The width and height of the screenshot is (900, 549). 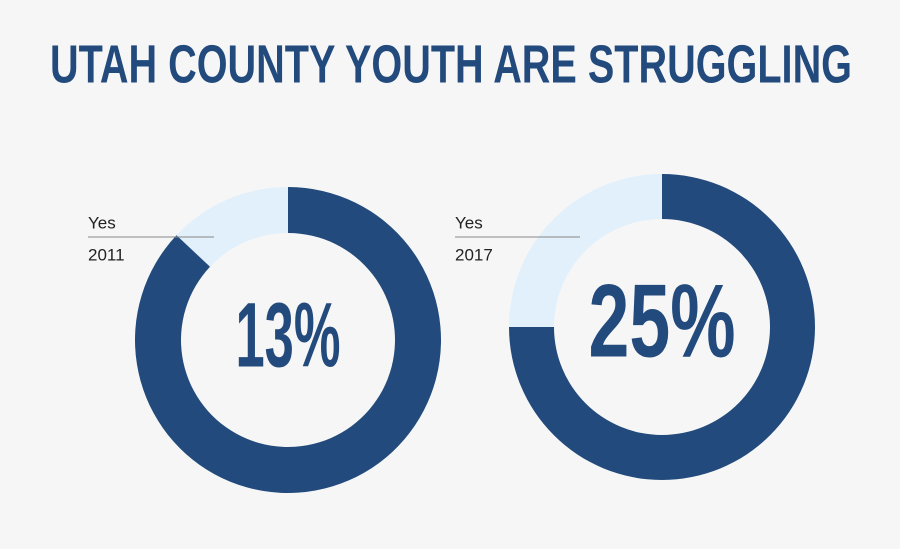 What do you see at coordinates (106, 254) in the screenshot?
I see `year-label: 2011` at bounding box center [106, 254].